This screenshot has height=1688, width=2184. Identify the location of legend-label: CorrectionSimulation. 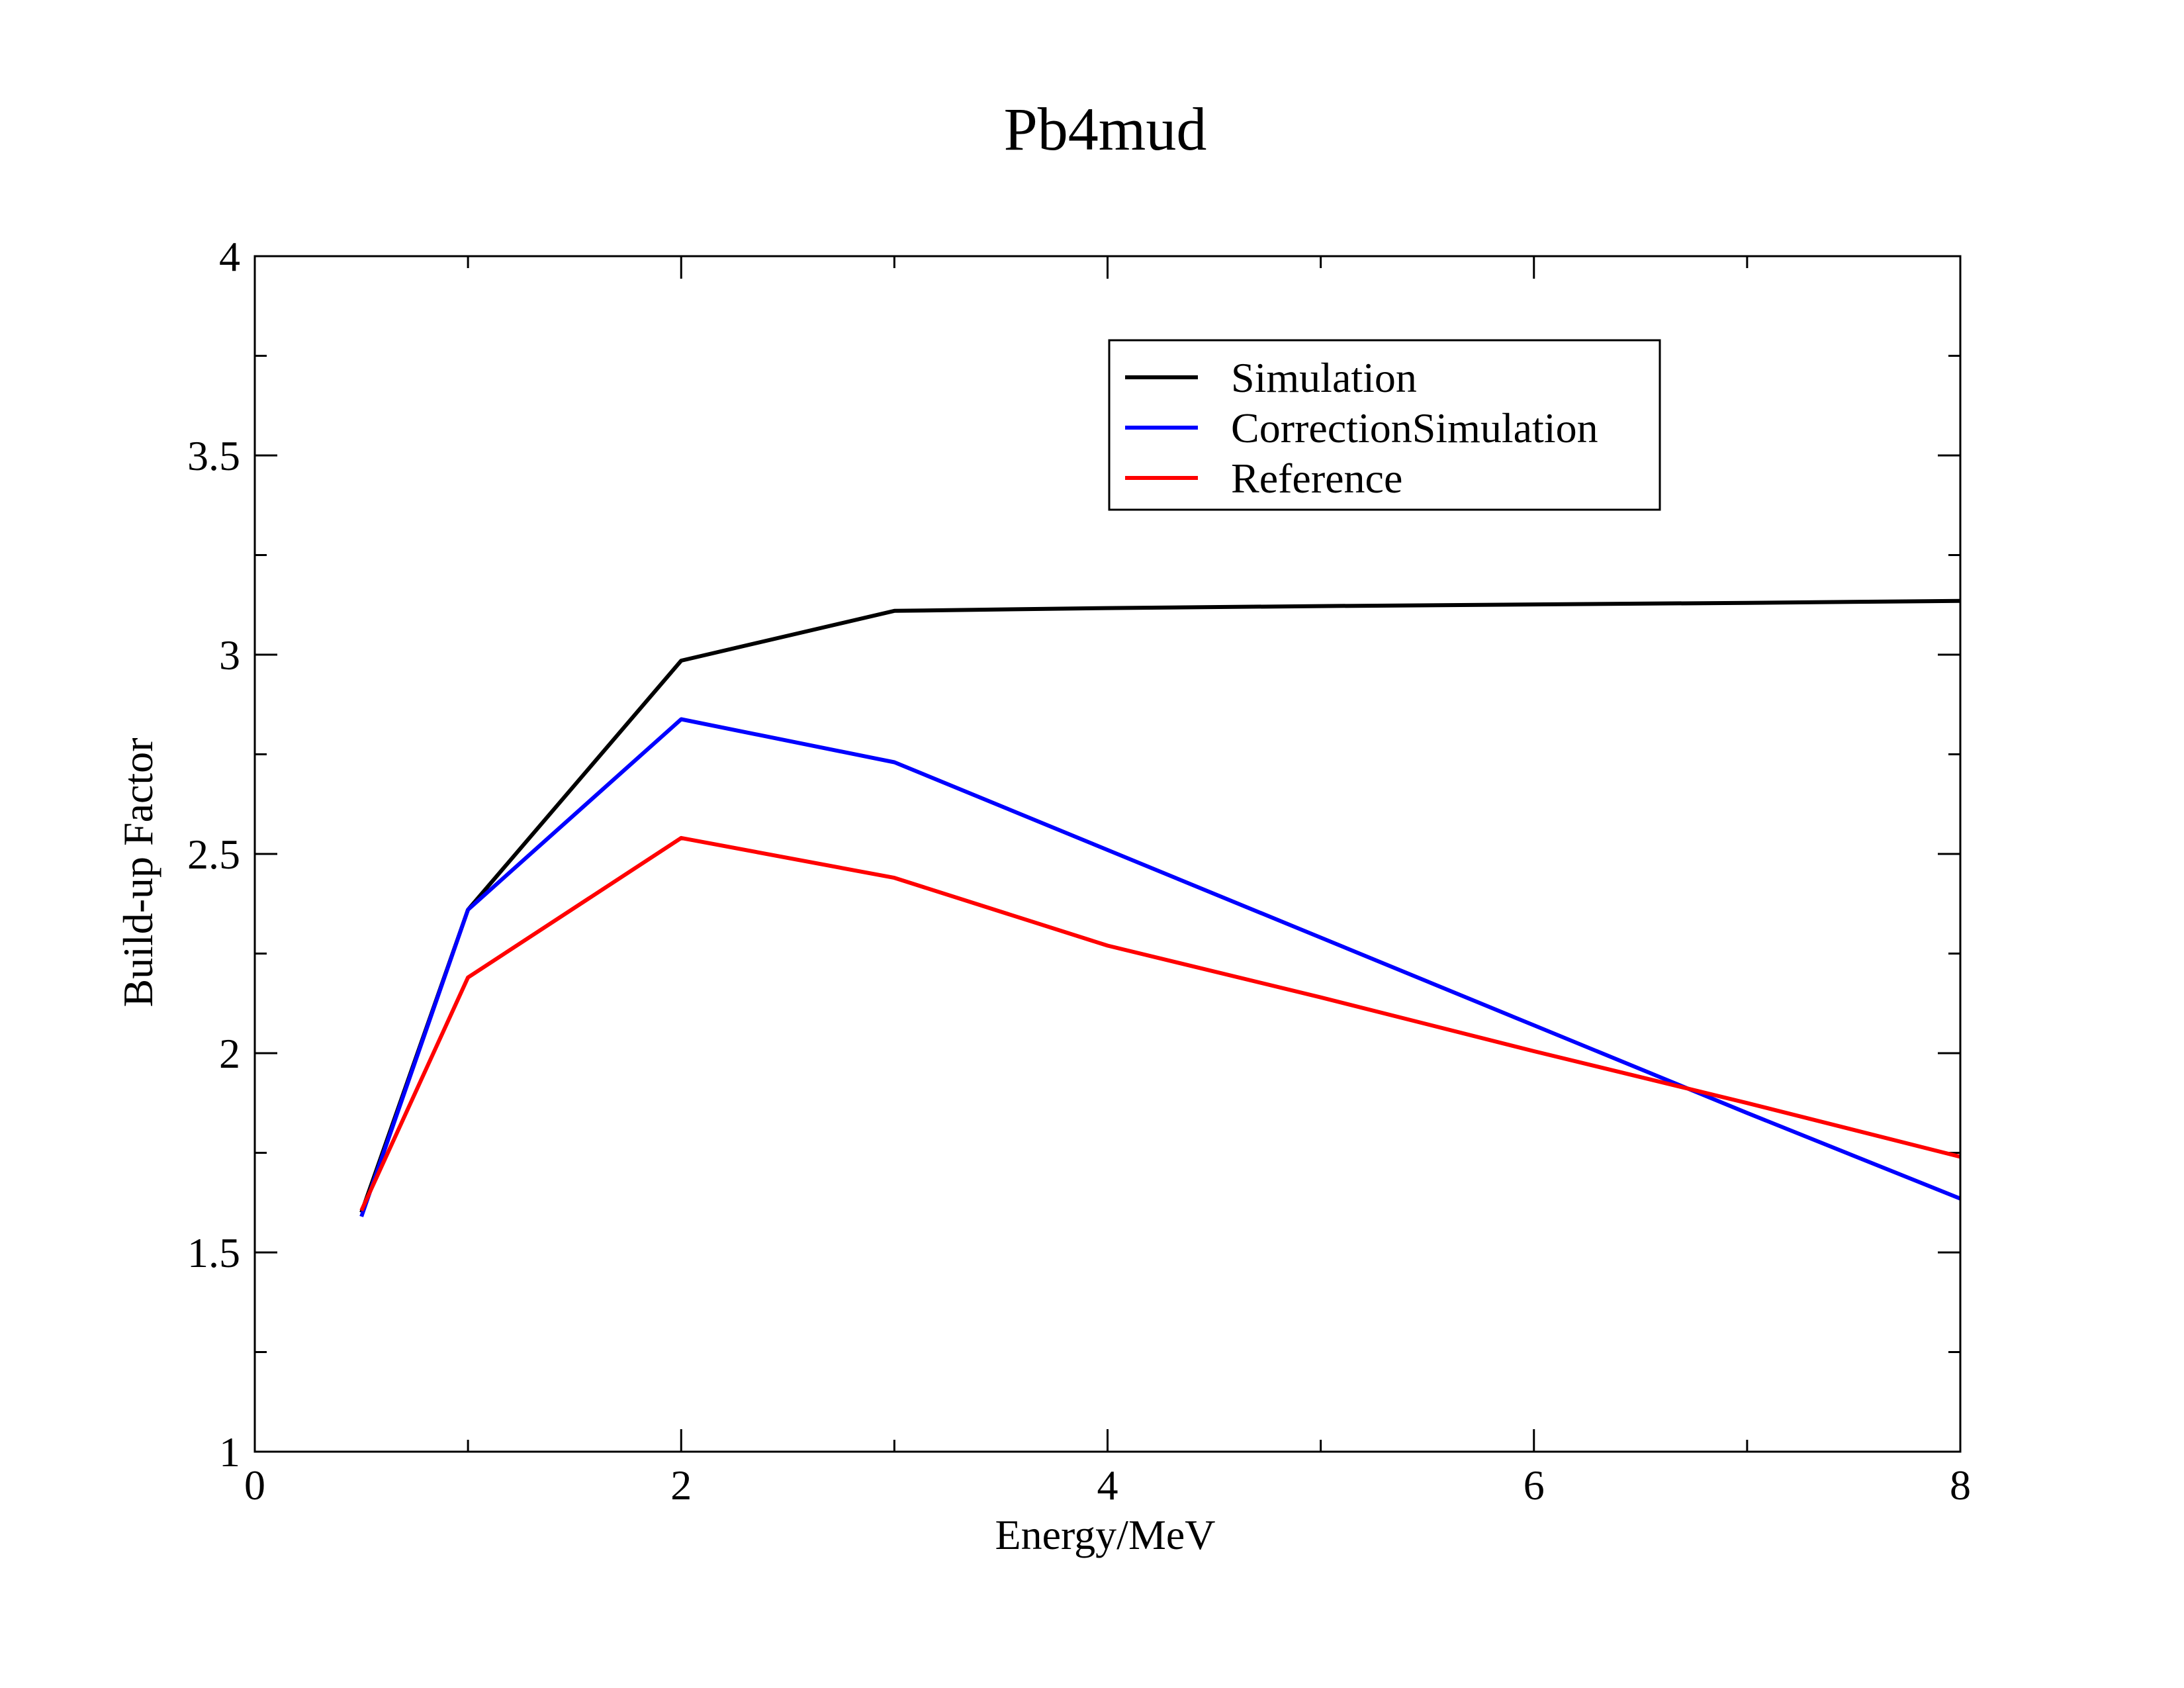
(1414, 427).